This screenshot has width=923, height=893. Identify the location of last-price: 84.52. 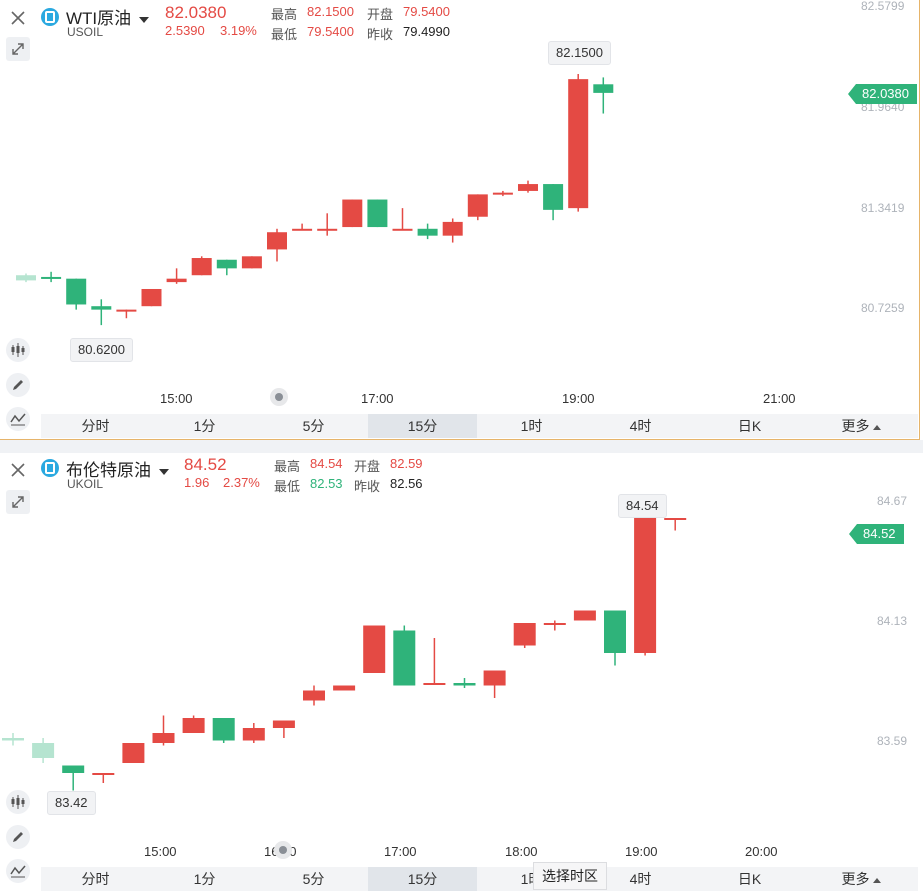
(205, 464).